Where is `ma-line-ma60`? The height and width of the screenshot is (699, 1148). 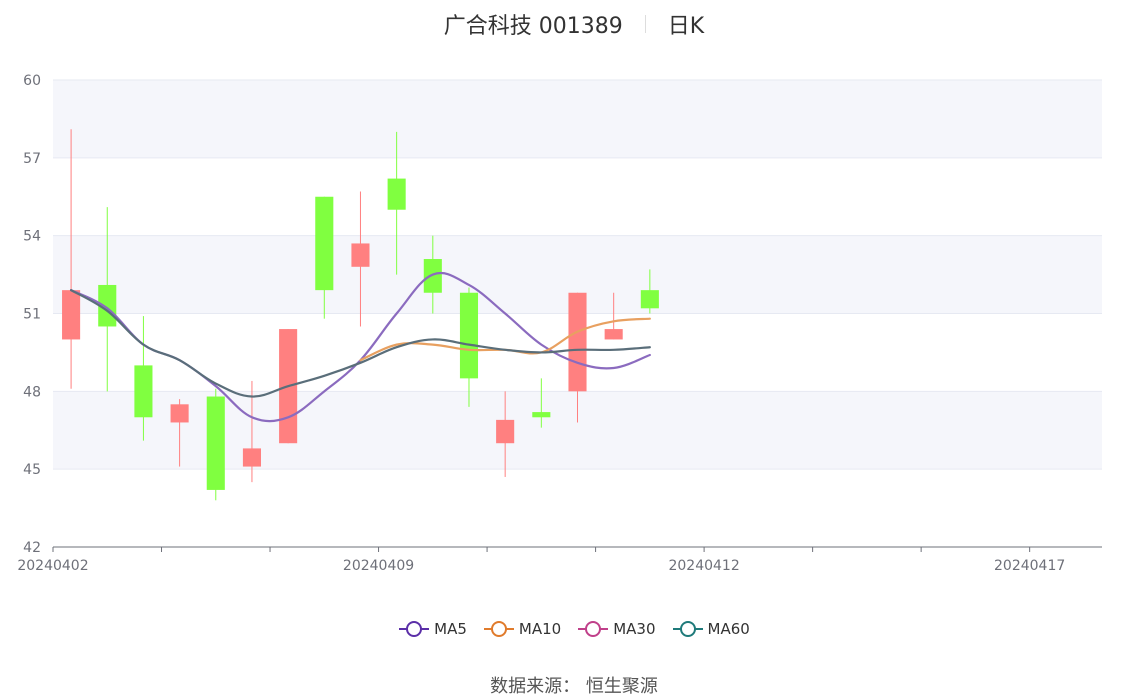 ma-line-ma60 is located at coordinates (360, 343).